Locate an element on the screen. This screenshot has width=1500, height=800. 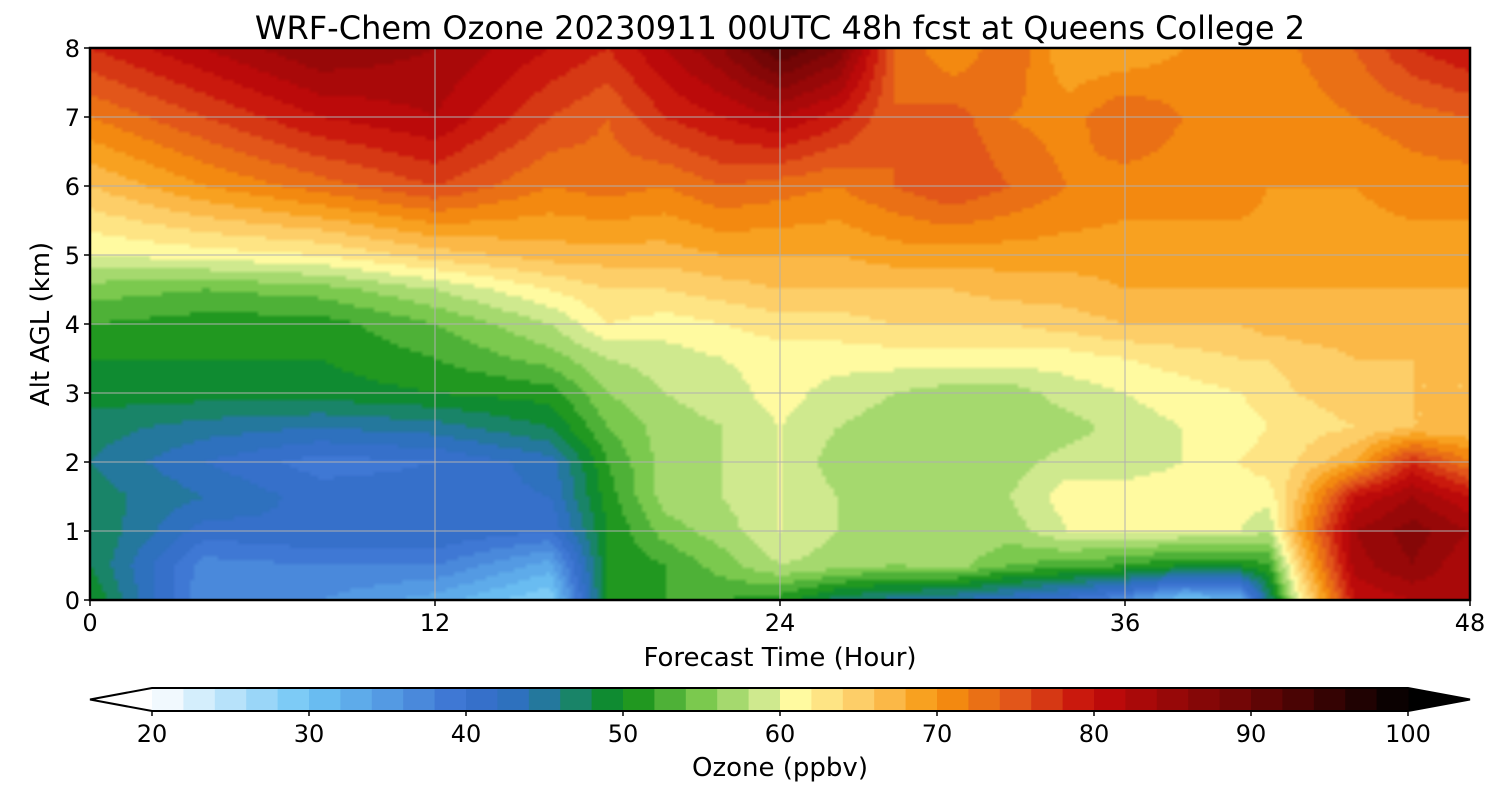
colorbar-tick-label: 70 is located at coordinates (937, 734).